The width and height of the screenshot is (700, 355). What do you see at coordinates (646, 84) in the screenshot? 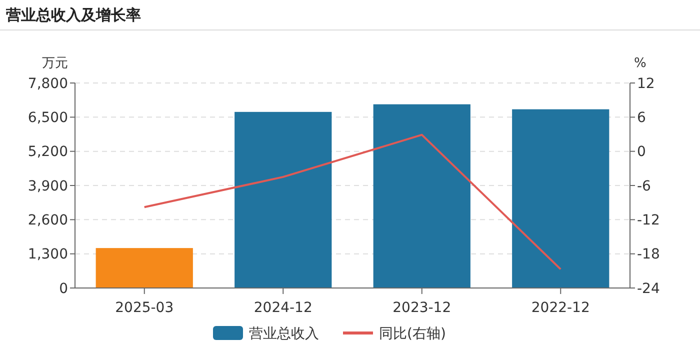
I see `y2-tick-label: 12` at bounding box center [646, 84].